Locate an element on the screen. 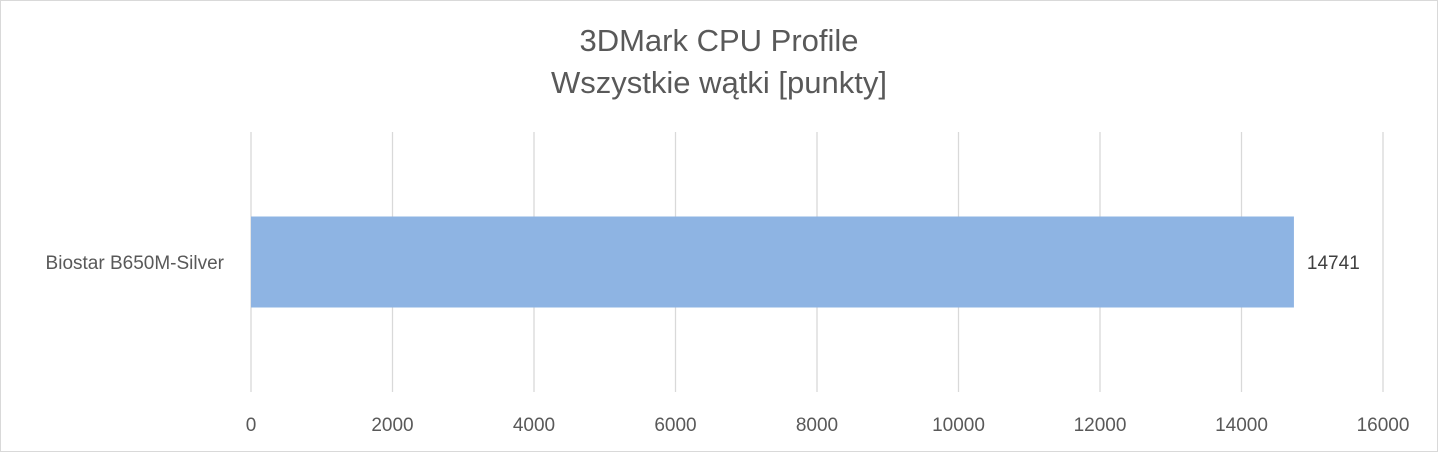 This screenshot has height=452, width=1438. x-tick-label: 2000 is located at coordinates (392, 425).